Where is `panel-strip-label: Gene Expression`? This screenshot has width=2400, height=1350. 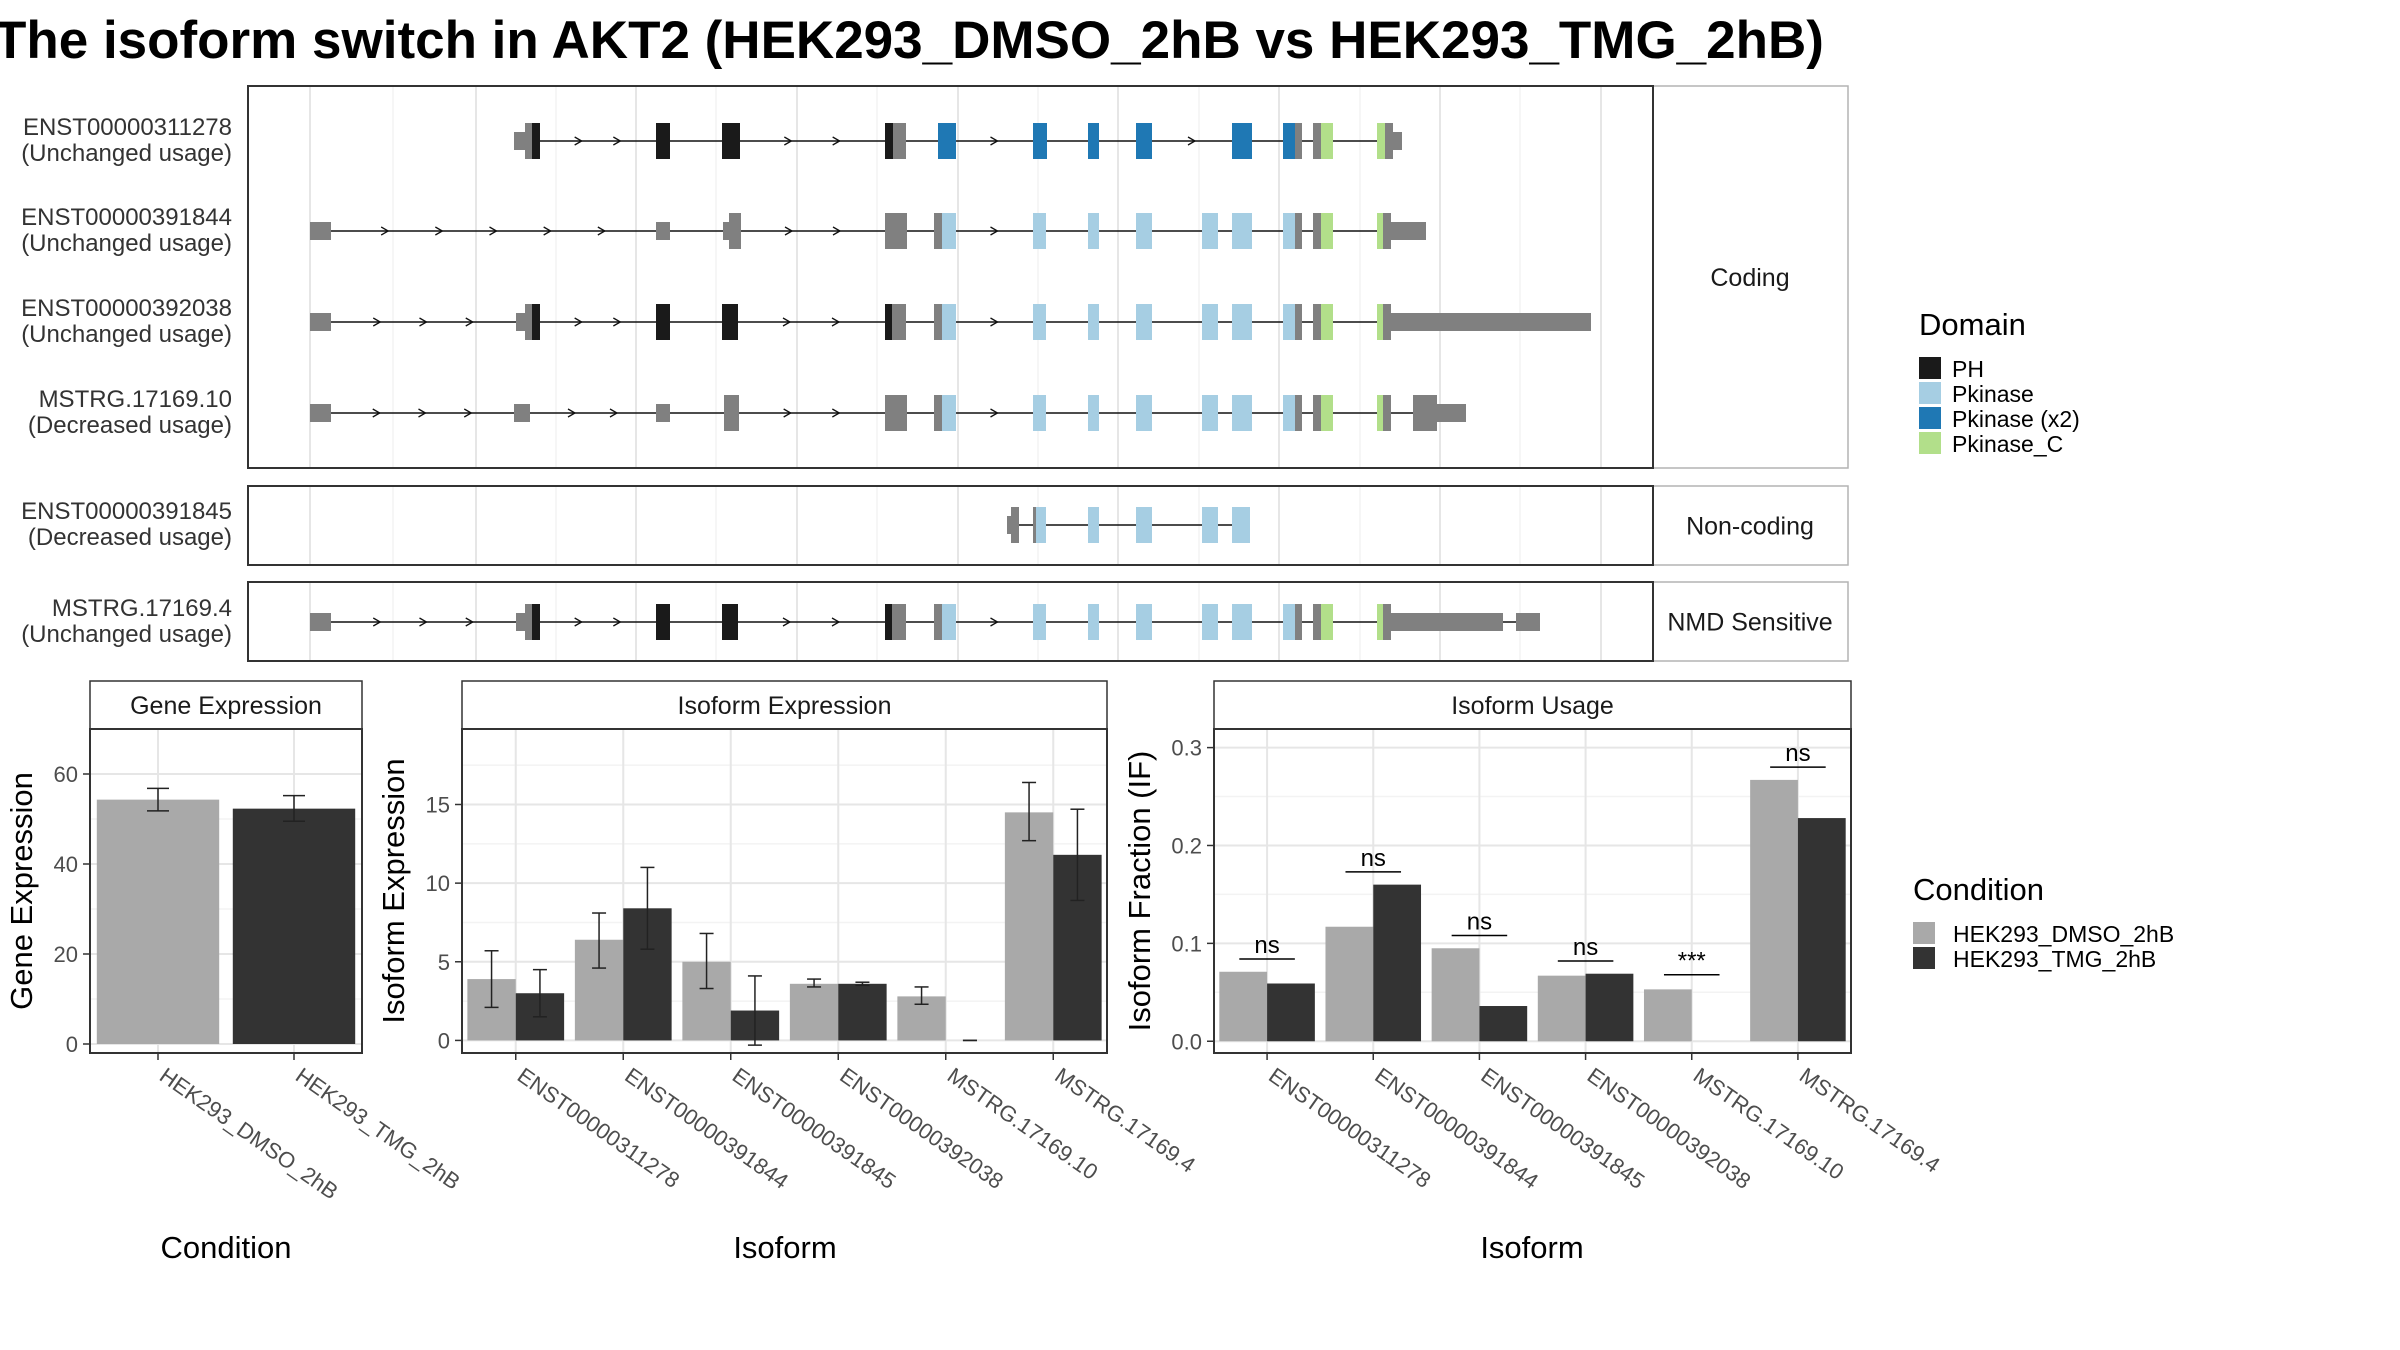
panel-strip-label: Gene Expression is located at coordinates (226, 706).